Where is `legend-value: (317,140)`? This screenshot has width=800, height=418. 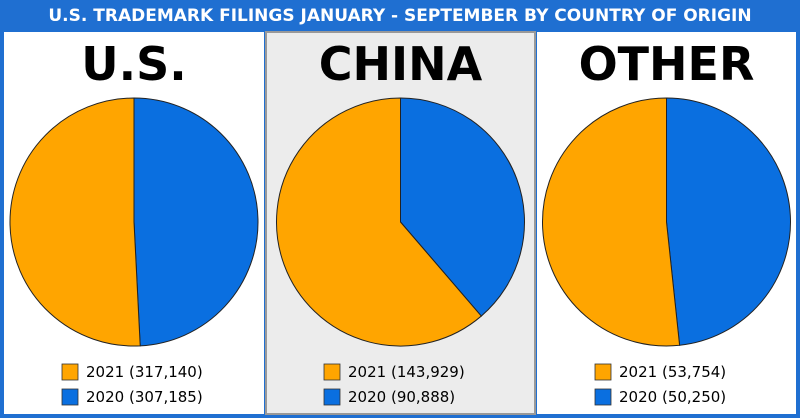 legend-value: (317,140) is located at coordinates (166, 372).